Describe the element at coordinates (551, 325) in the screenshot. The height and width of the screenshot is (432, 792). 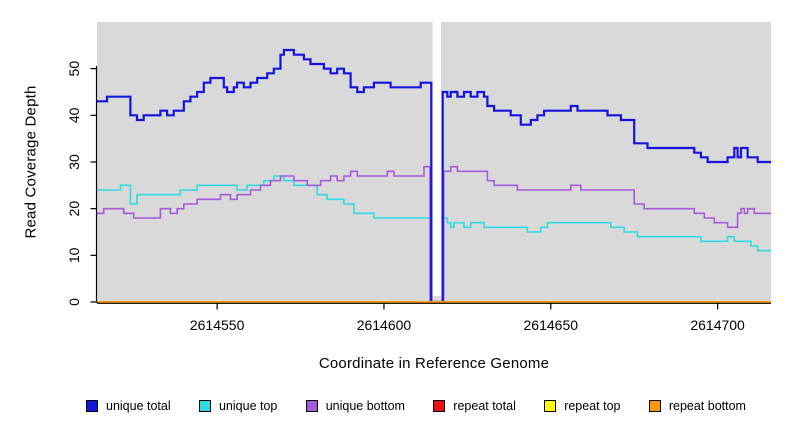
I see `x-tick-label: 2614650` at that location.